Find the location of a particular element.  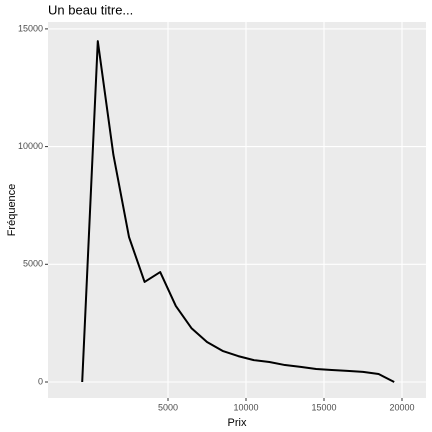

x-tick-label: 20000 is located at coordinates (401, 407).